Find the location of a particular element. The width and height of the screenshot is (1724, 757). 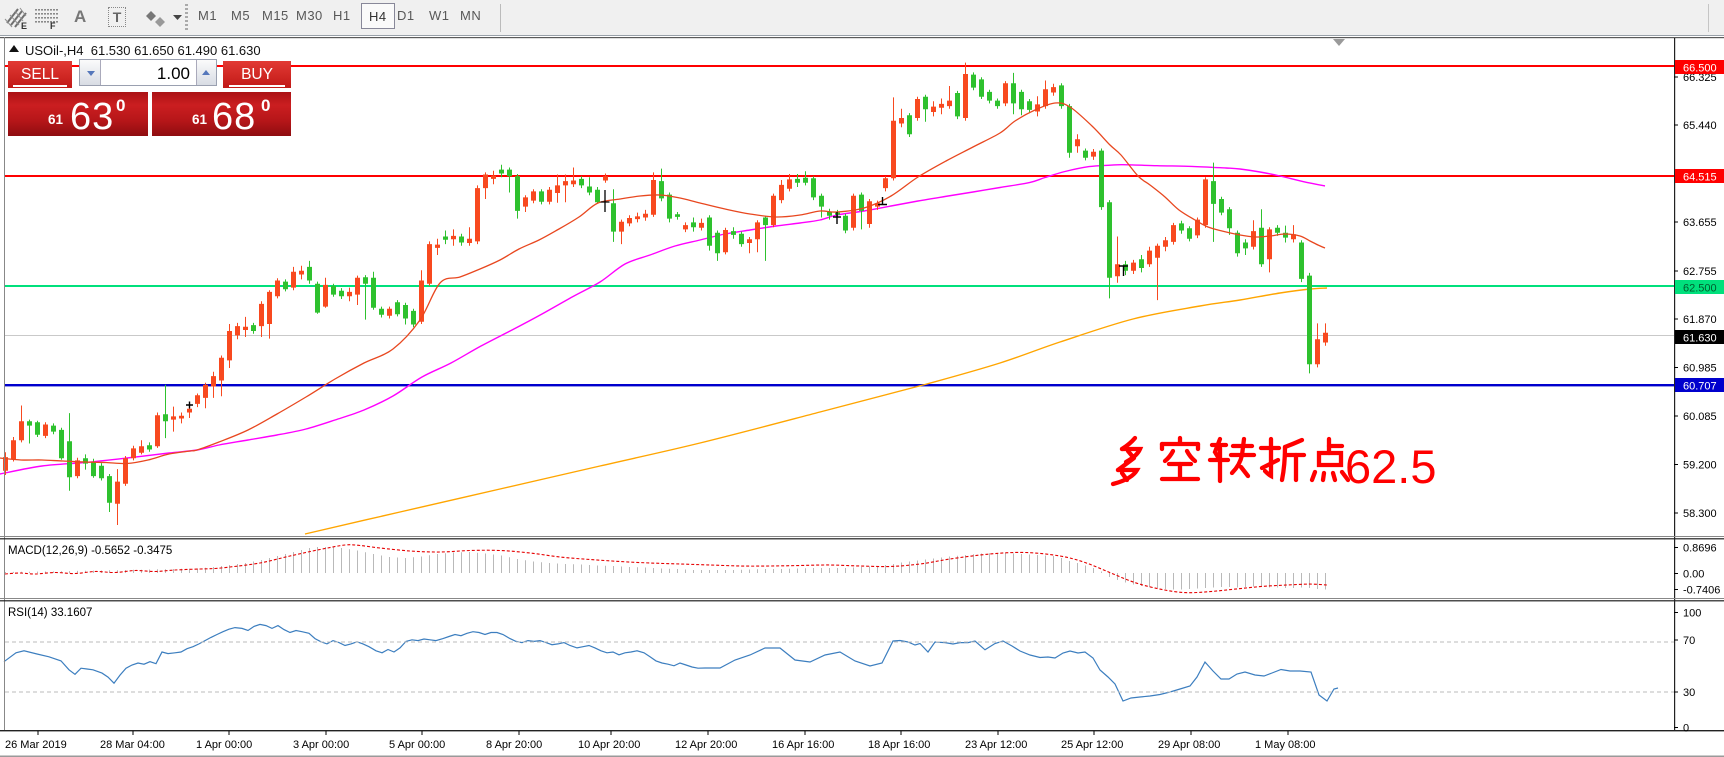

svg-text: 66.325 is located at coordinates (1700, 78).